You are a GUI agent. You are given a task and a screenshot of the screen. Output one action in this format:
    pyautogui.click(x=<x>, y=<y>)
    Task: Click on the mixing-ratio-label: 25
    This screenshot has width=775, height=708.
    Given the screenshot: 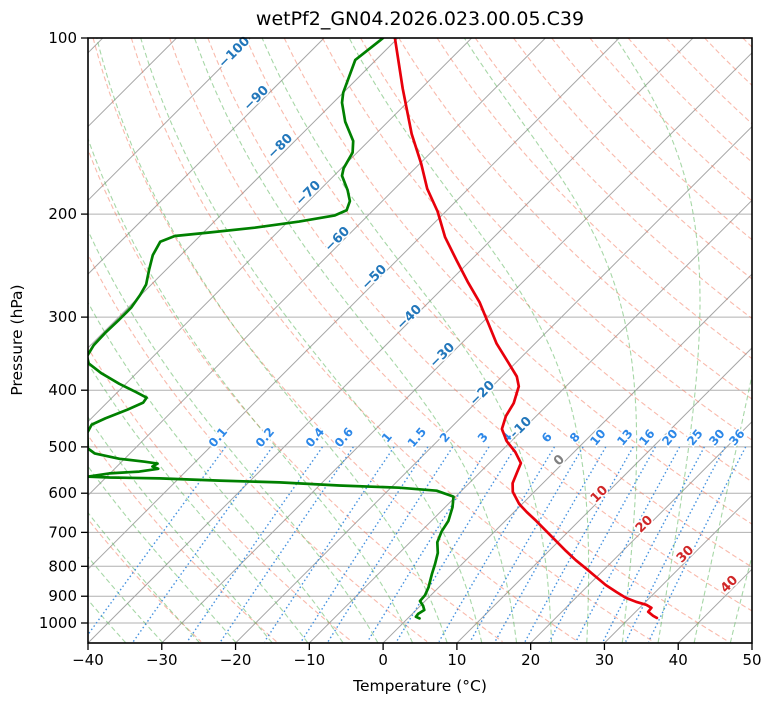 What is the action you would take?
    pyautogui.click(x=694, y=438)
    